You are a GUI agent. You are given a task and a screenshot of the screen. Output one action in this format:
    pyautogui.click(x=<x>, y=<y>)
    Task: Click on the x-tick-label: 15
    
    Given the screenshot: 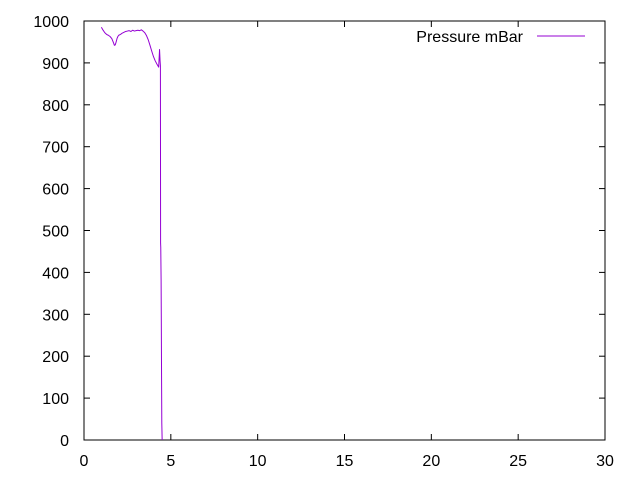 What is the action you would take?
    pyautogui.click(x=345, y=461)
    